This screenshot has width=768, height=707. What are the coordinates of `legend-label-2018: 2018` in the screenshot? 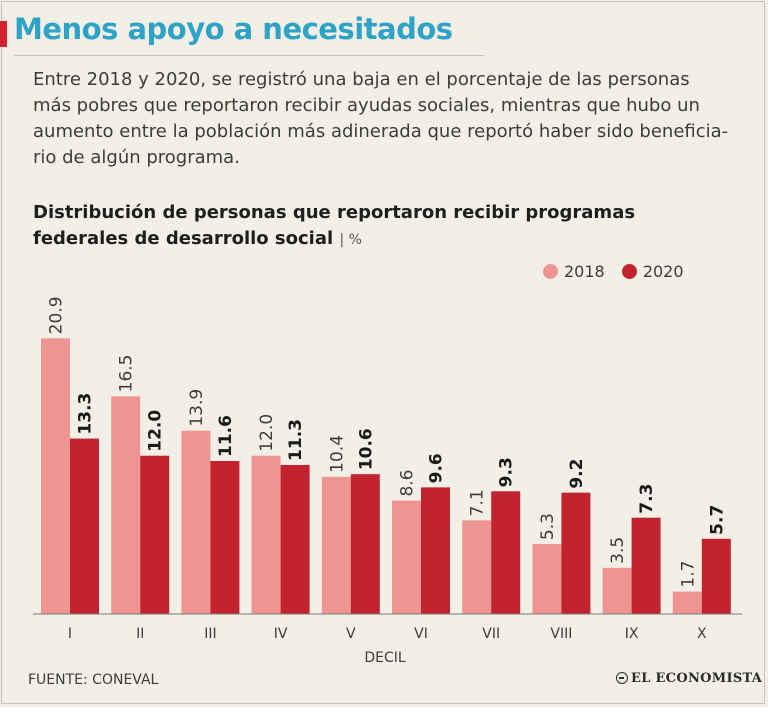 It's located at (584, 271).